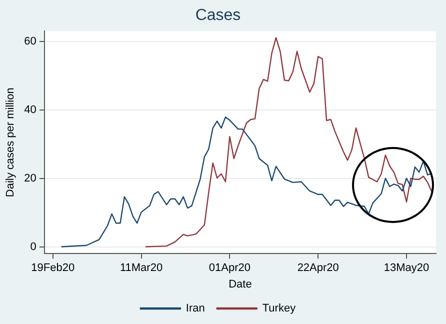 This screenshot has height=324, width=446. Describe the element at coordinates (195, 308) in the screenshot. I see `legend-label: Iran` at that location.